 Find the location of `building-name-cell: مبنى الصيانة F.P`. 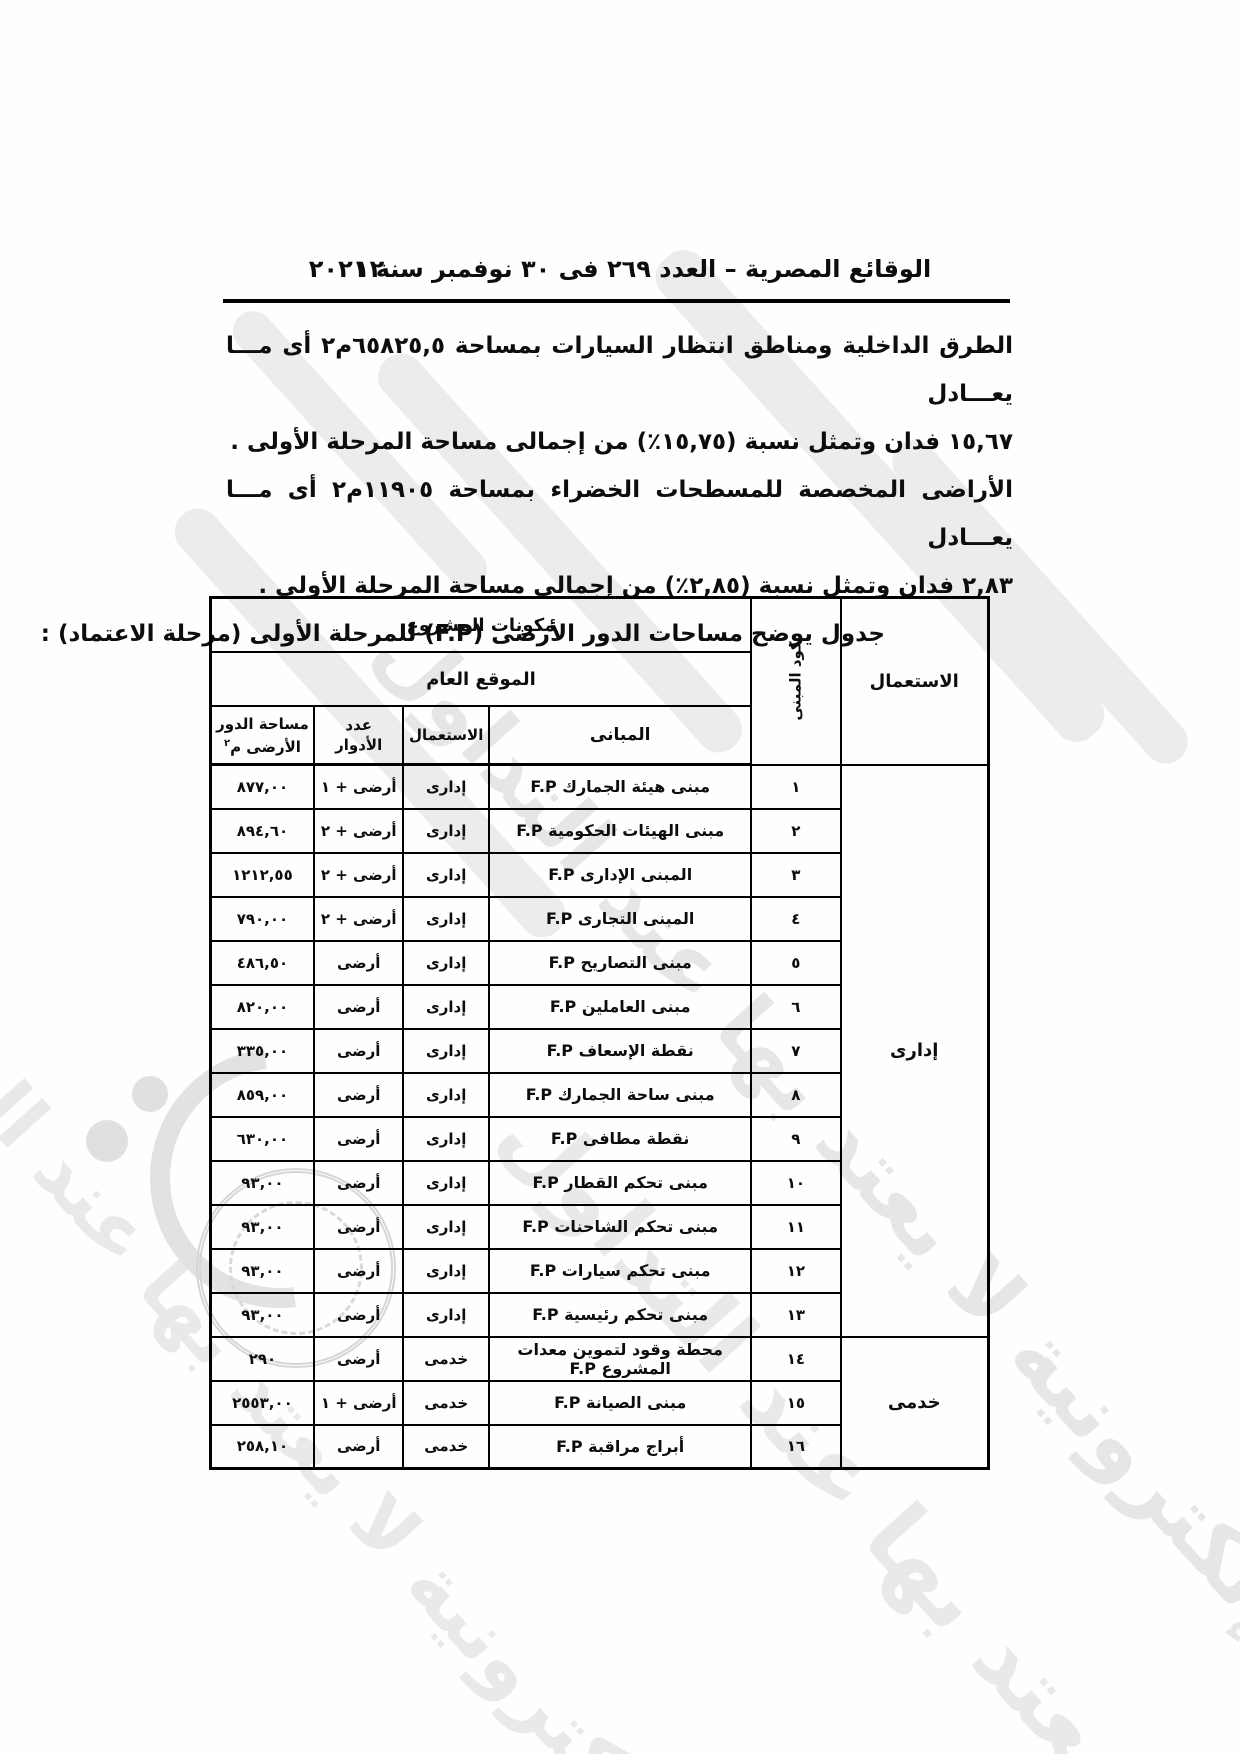

building-name-cell: مبنى الصيانة F.P is located at coordinates (620, 1402).